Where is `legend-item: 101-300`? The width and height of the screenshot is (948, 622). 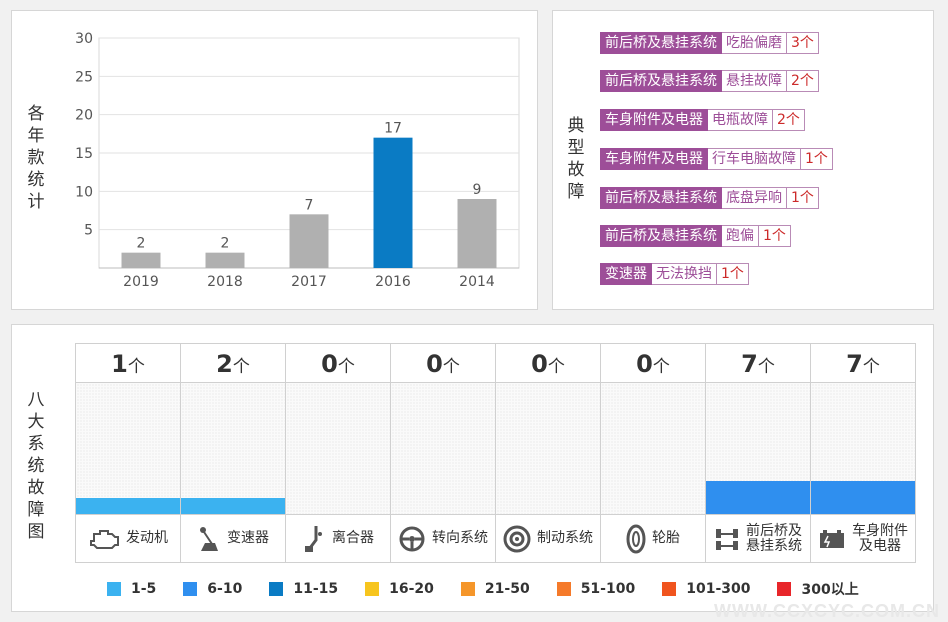
legend-item: 101-300 is located at coordinates (706, 589).